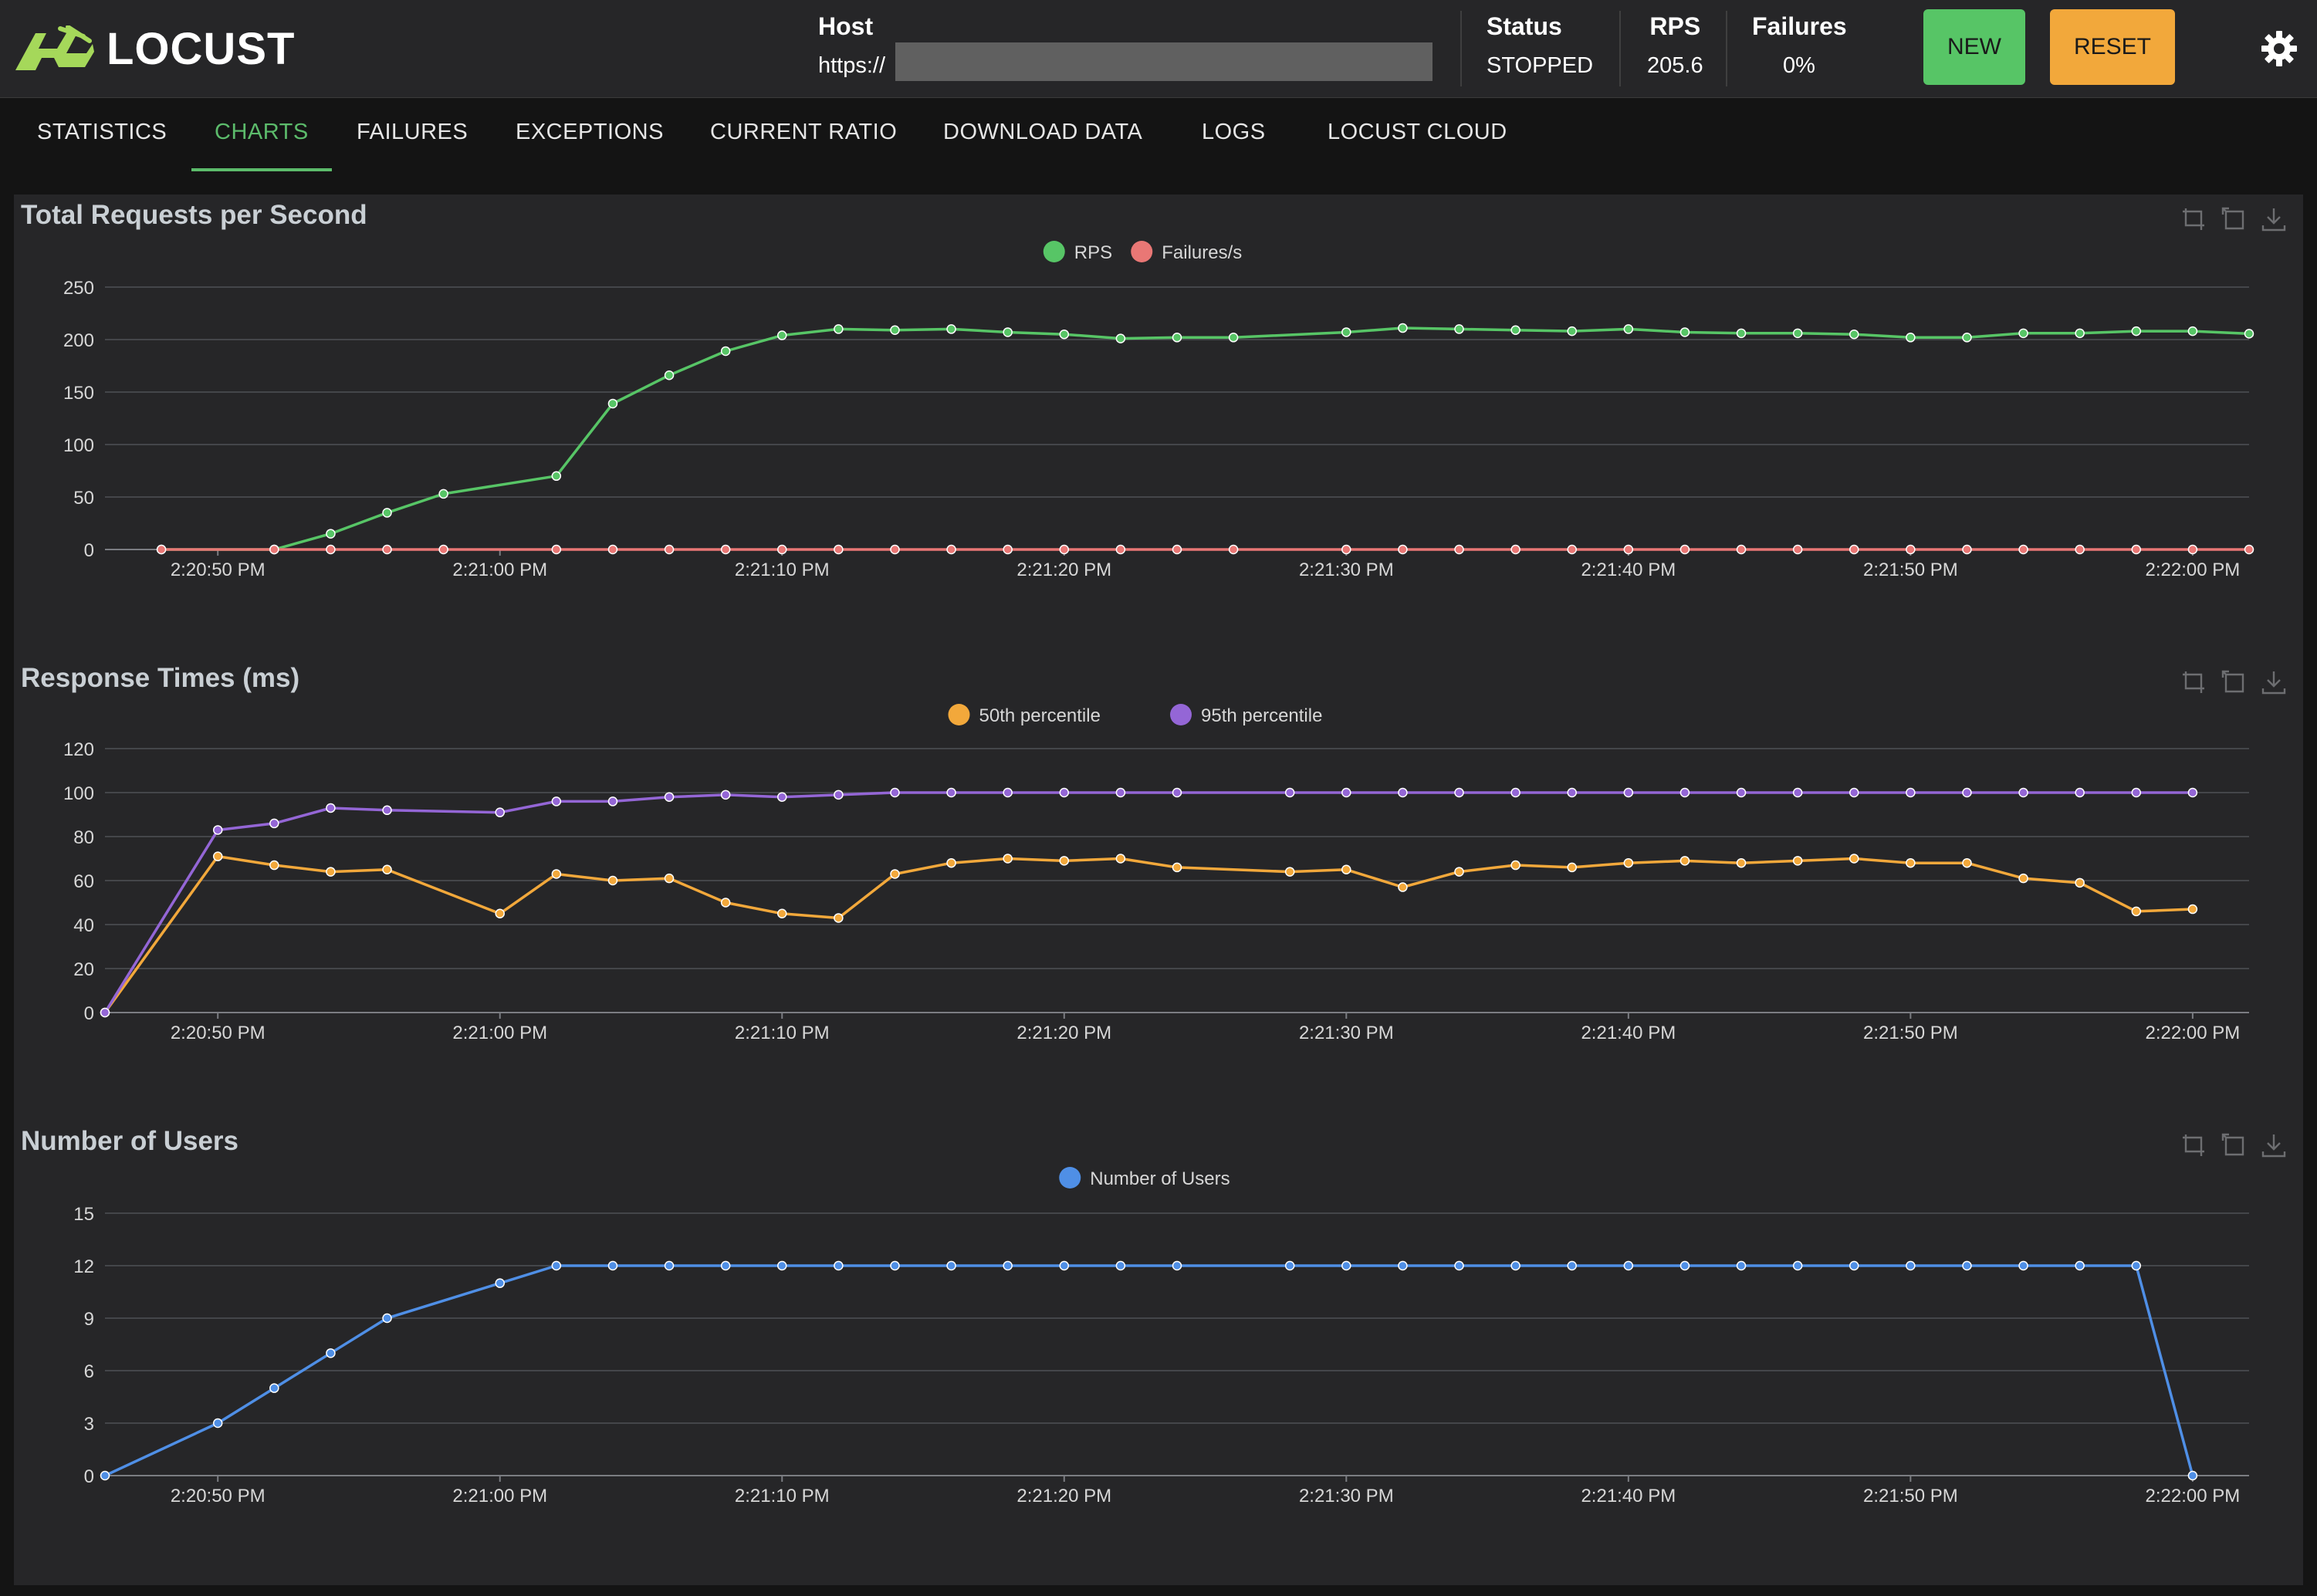 The height and width of the screenshot is (1596, 2317). Describe the element at coordinates (153, 49) in the screenshot. I see `locust-logo: LOCUST` at that location.